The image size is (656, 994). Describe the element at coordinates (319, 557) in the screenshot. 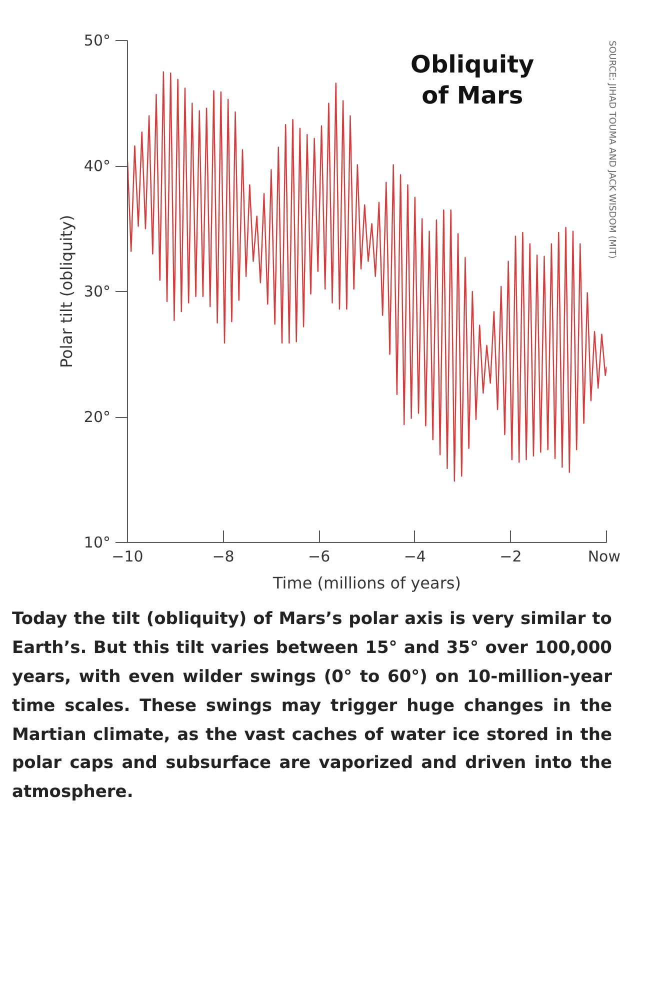

I see `x-tick-label: −6` at that location.